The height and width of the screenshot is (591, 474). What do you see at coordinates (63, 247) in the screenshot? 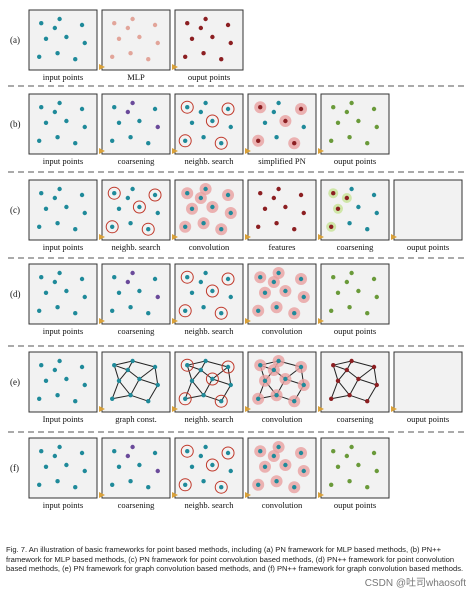
I see `panel-label: input points` at bounding box center [63, 247].